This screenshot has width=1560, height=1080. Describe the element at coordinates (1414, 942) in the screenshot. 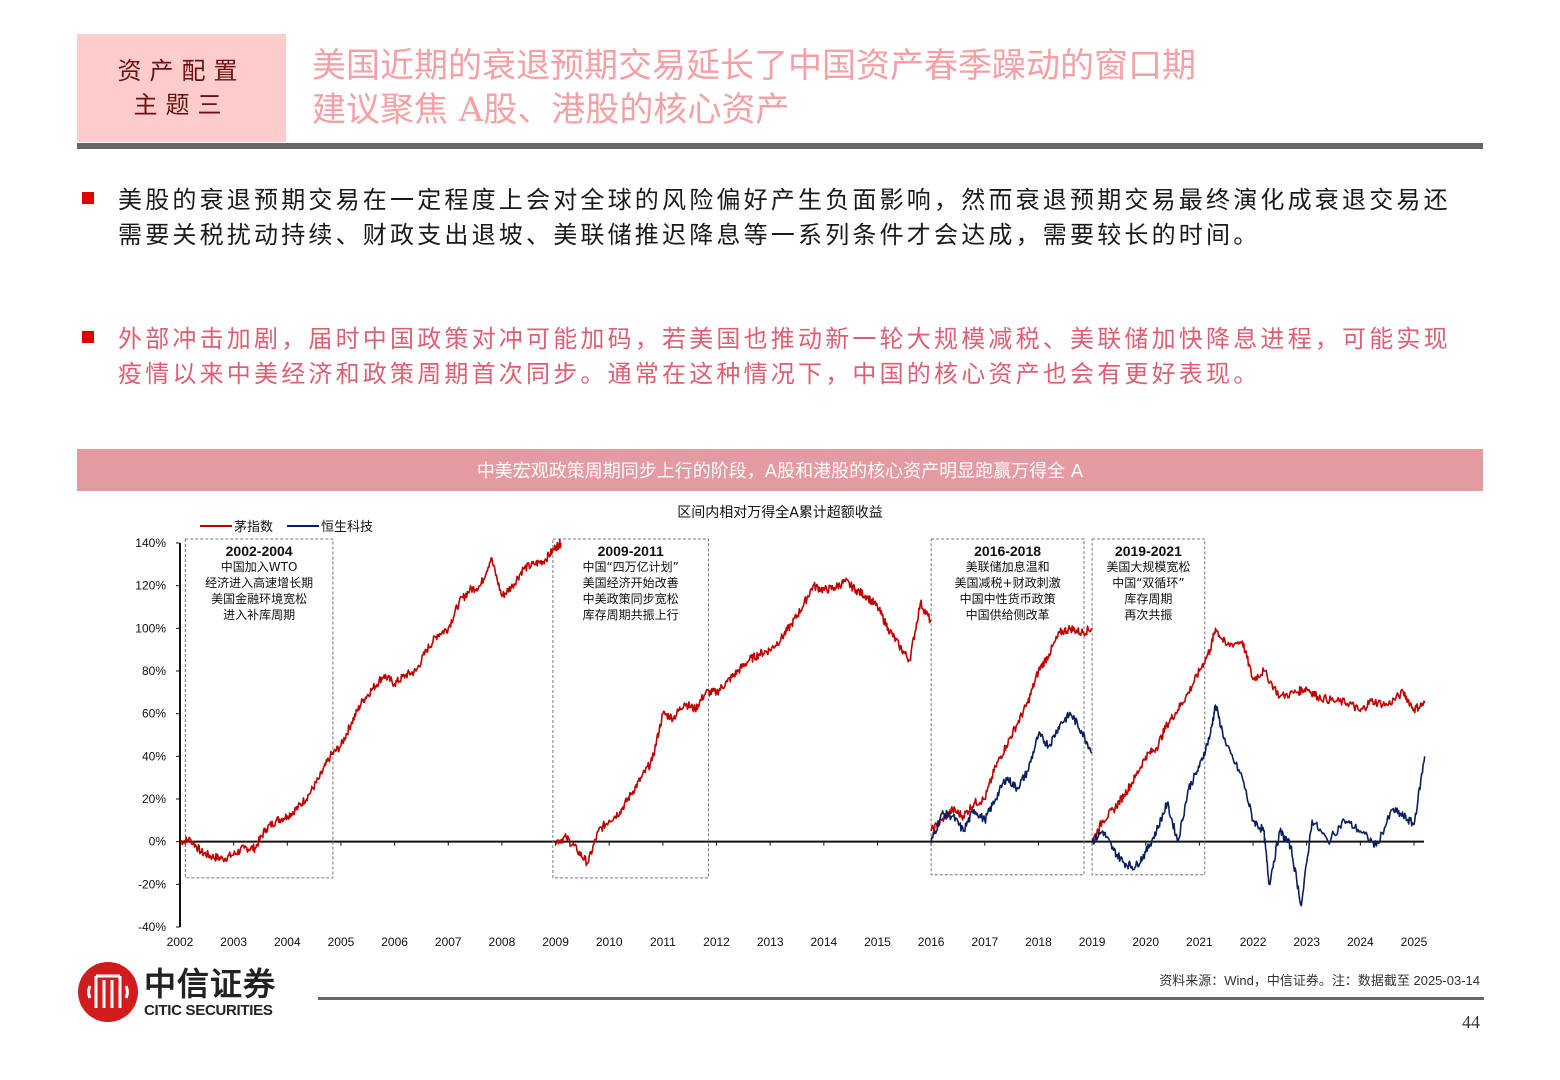

I see `x-tick-label: 2025` at that location.